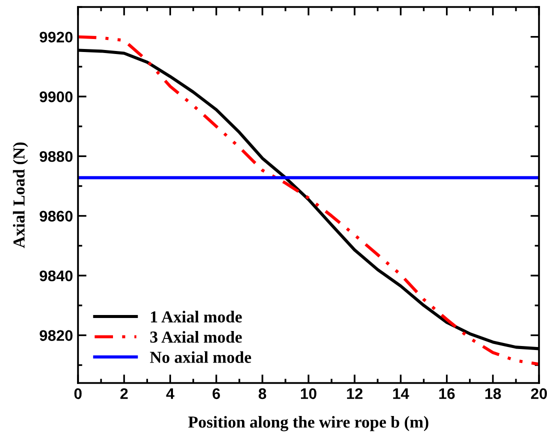  Describe the element at coordinates (262, 394) in the screenshot. I see `x-tick-label: 8` at that location.